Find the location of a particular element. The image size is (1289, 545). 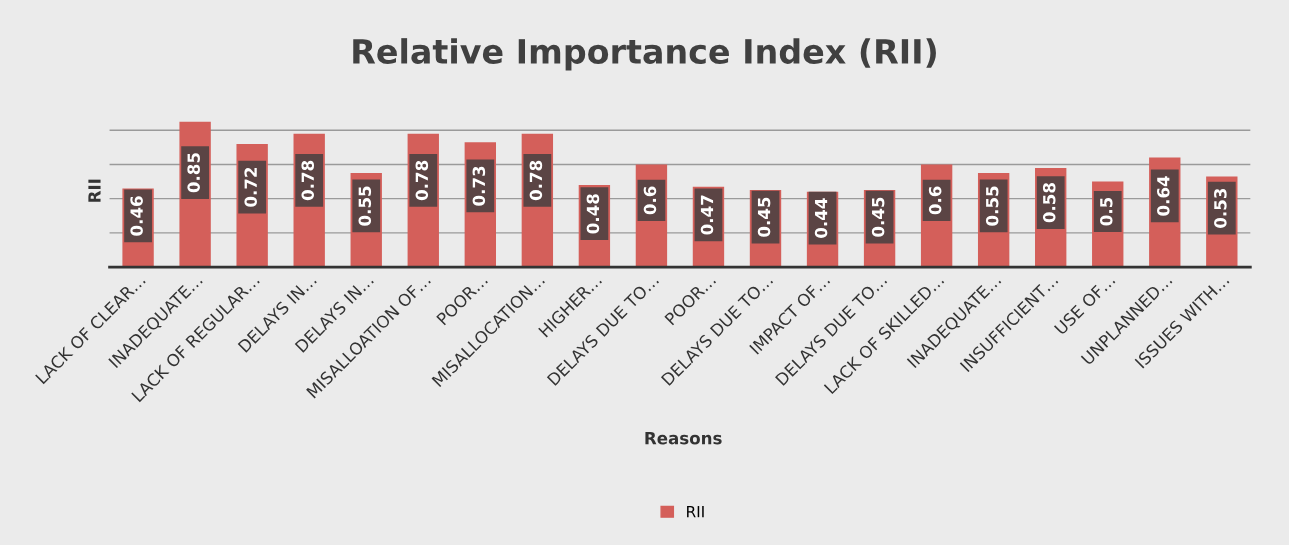

data-label: 0.73 is located at coordinates (479, 186).